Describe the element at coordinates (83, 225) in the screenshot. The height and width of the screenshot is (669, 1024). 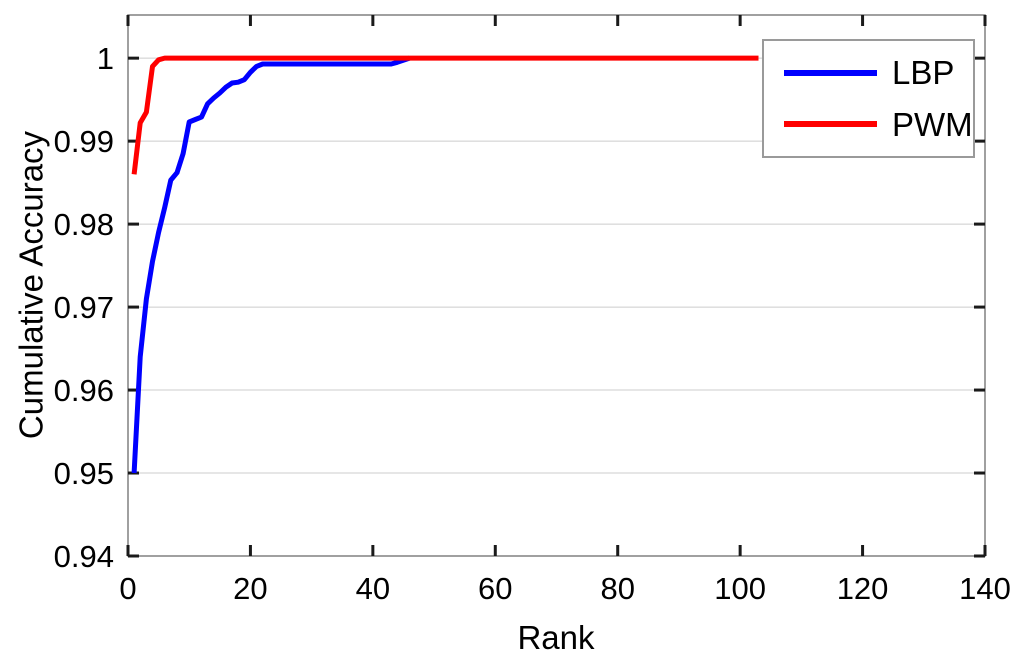
I see `y-tick-label: 0.98` at that location.